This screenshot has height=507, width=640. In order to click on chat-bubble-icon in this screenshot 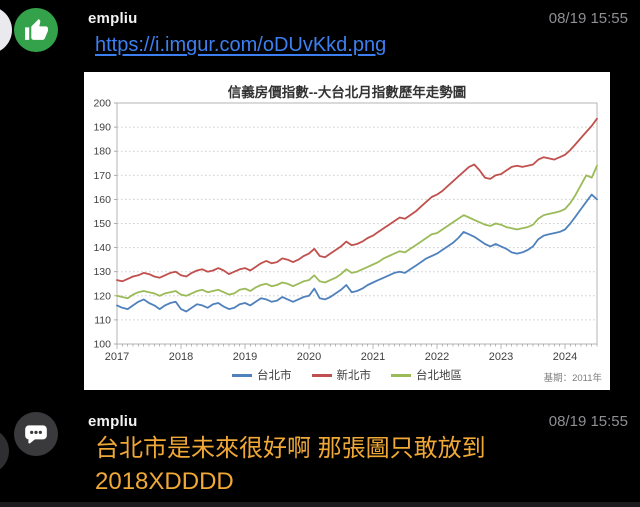, I will do `click(36, 434)`.